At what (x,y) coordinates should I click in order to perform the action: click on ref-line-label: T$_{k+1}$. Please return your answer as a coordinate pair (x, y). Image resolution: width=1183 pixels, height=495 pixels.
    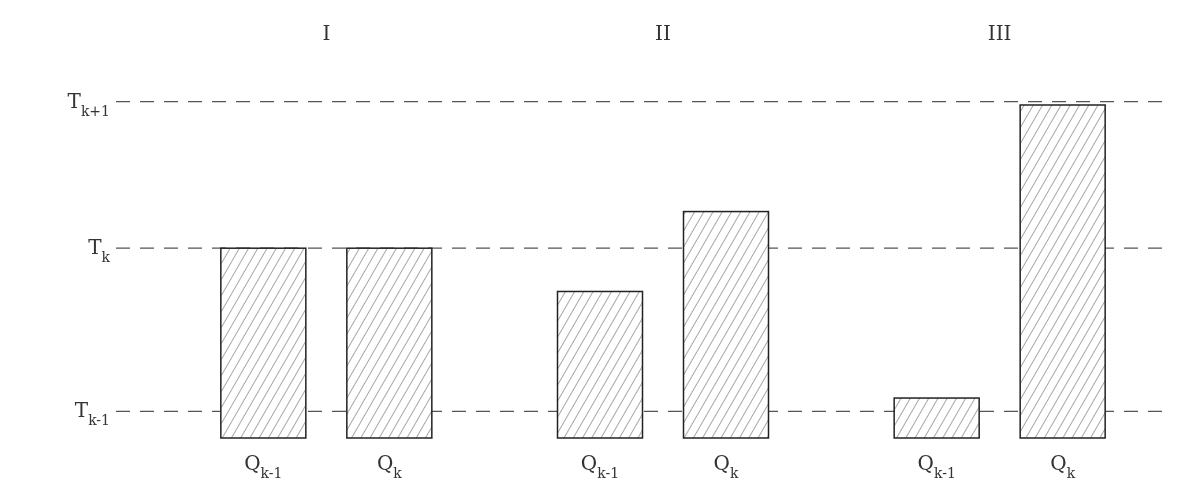
    Looking at the image, I should click on (88, 103).